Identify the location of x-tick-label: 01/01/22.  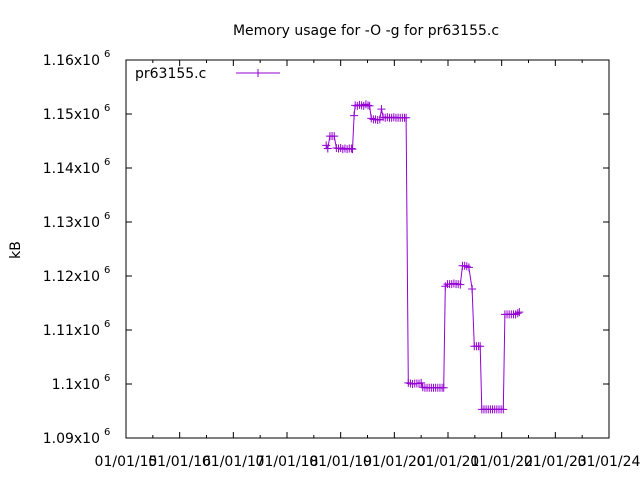
(501, 462).